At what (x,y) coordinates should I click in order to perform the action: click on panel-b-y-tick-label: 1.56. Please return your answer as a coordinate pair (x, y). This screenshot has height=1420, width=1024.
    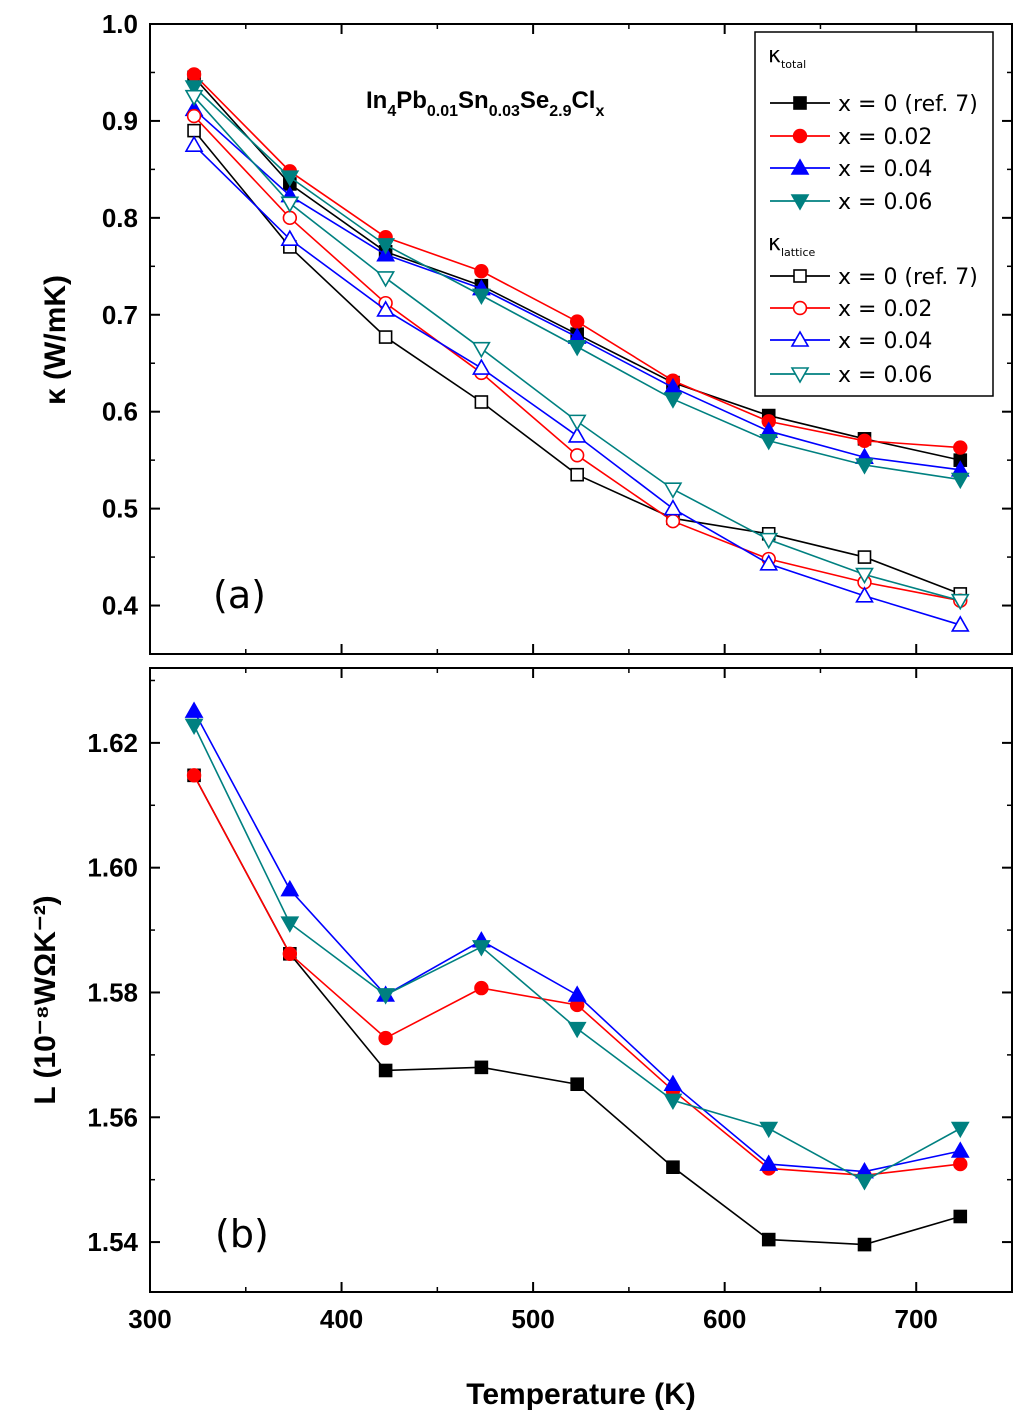
    Looking at the image, I should click on (112, 1117).